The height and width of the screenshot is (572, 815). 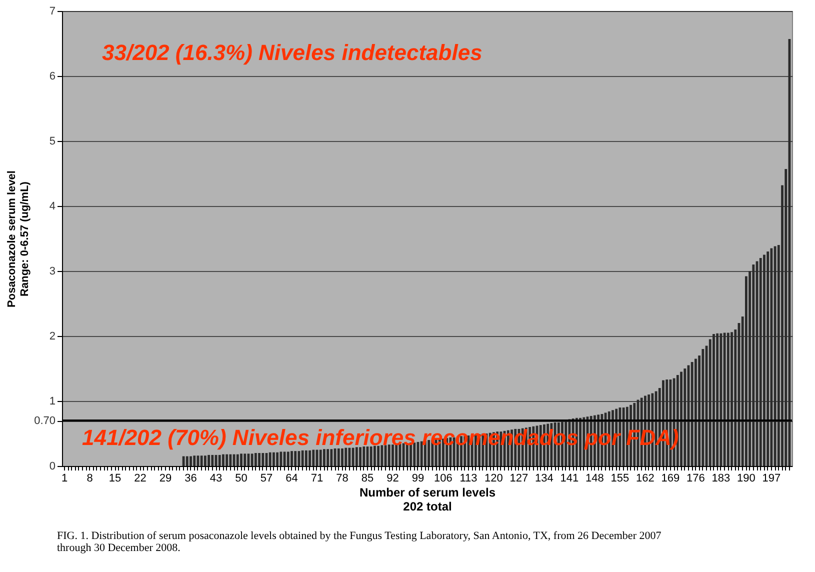 I want to click on x-tick-label: 64, so click(x=292, y=478).